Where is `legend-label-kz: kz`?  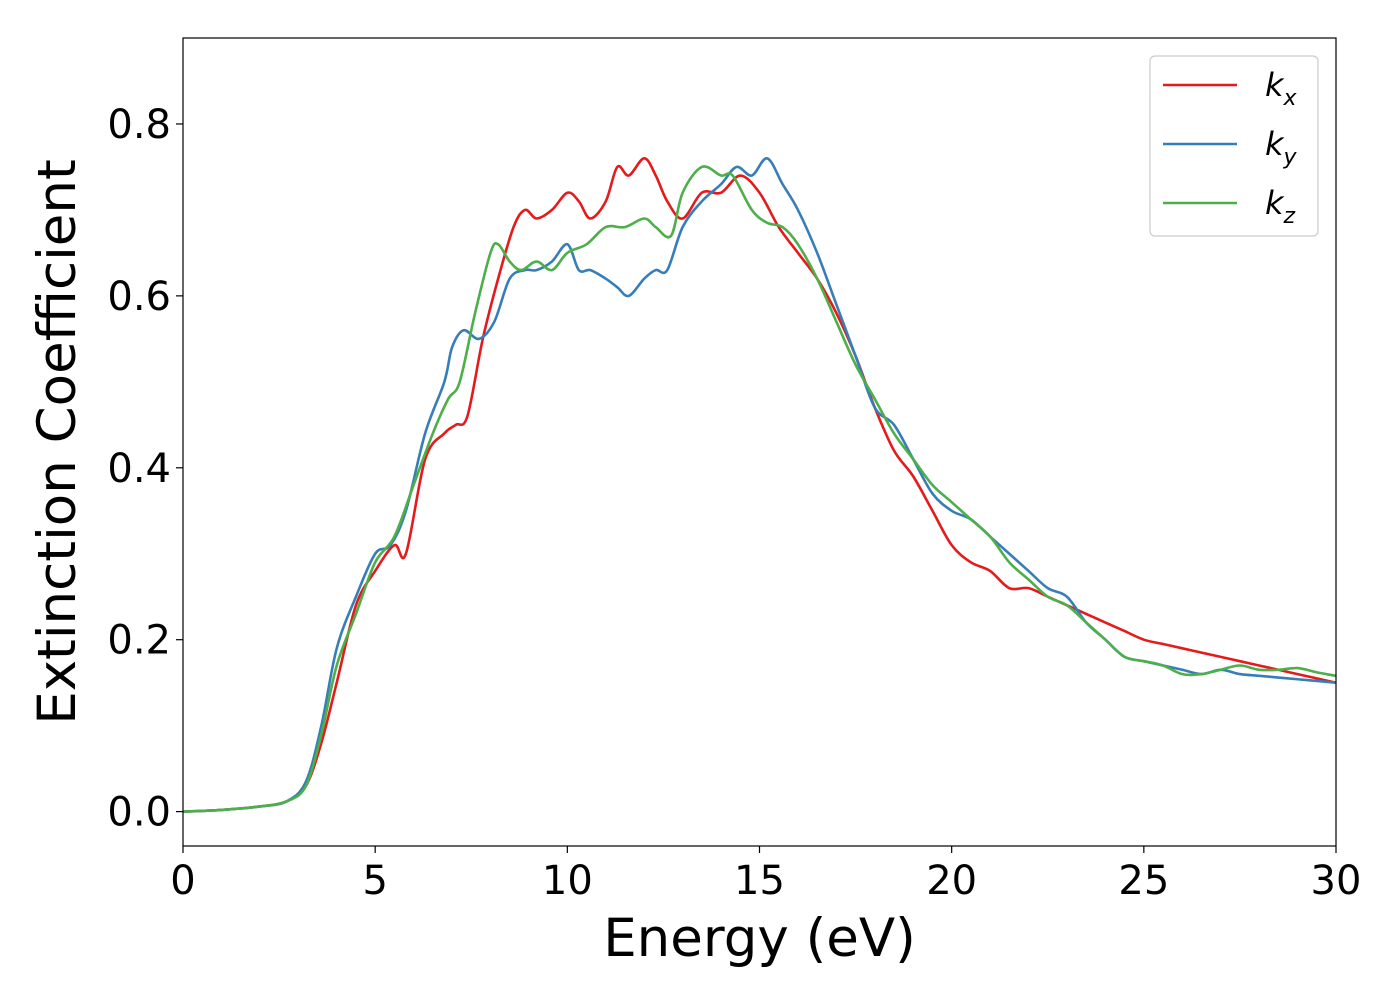
legend-label-kz: kz is located at coordinates (1280, 206).